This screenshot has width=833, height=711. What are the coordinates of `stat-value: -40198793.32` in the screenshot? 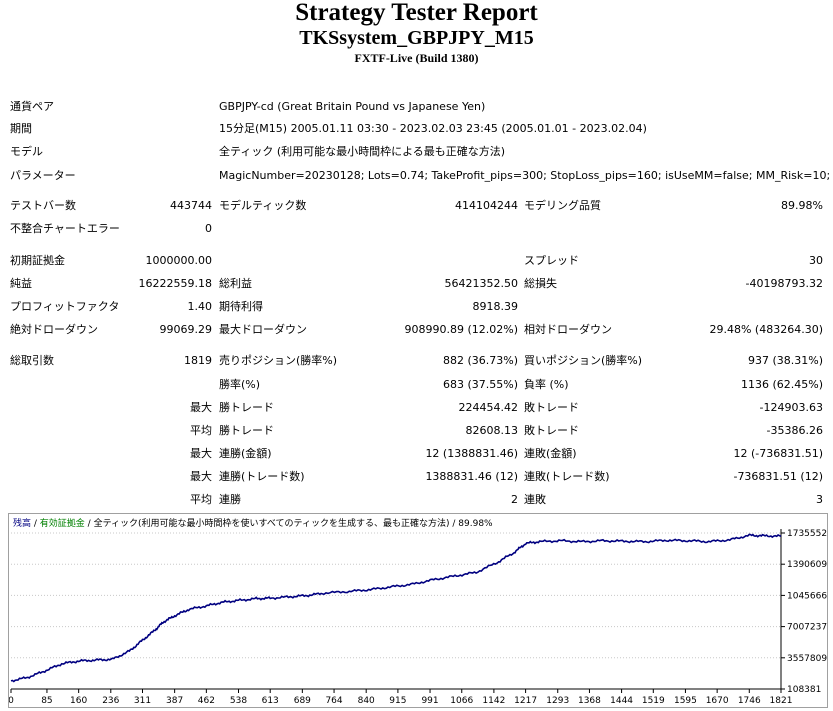 It's located at (784, 283).